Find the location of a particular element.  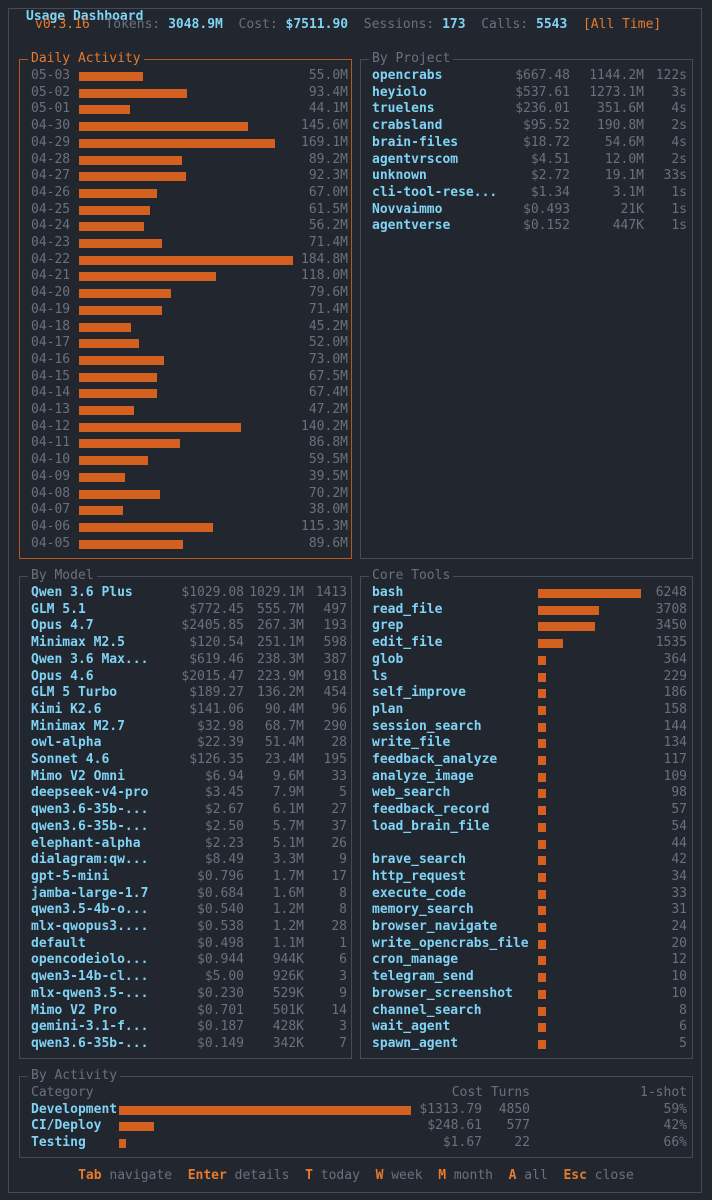

key-m: M is located at coordinates (442, 1175).